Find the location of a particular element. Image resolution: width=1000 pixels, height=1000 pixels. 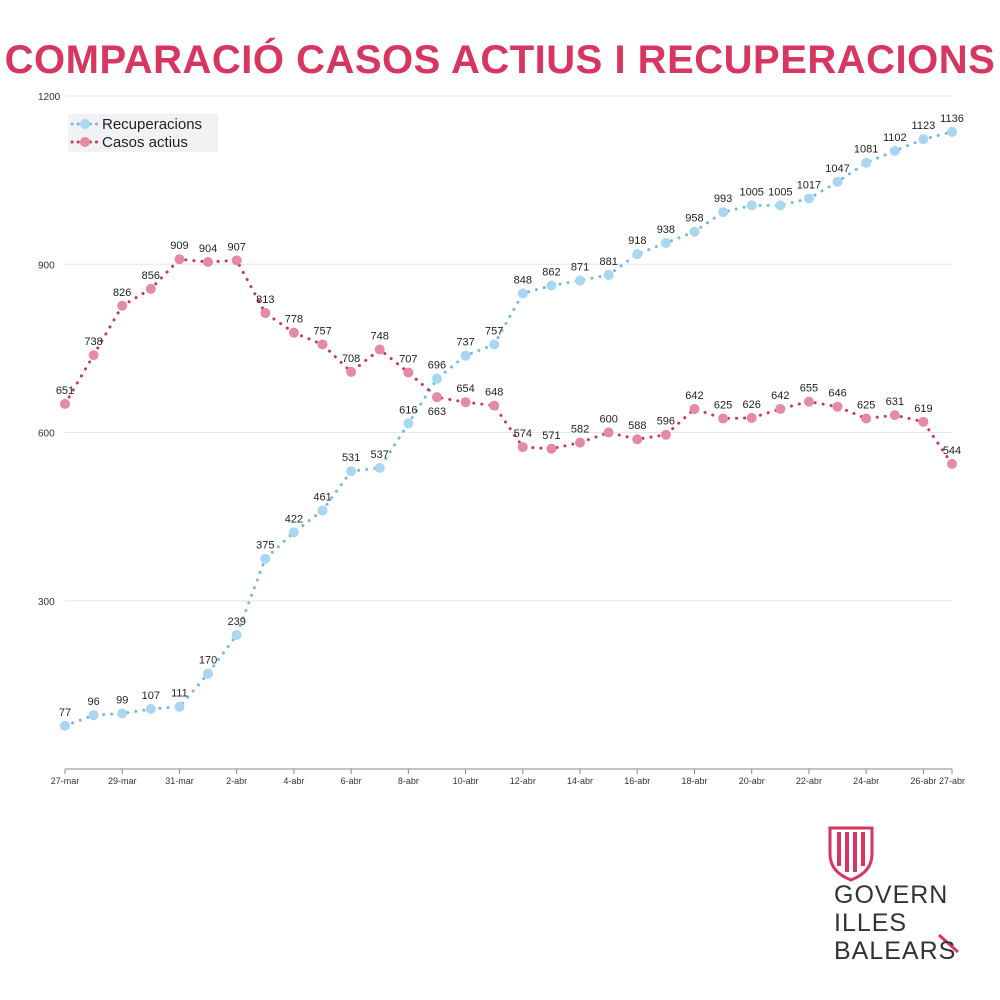

data-label-casos-actius: 757 is located at coordinates (322, 331).